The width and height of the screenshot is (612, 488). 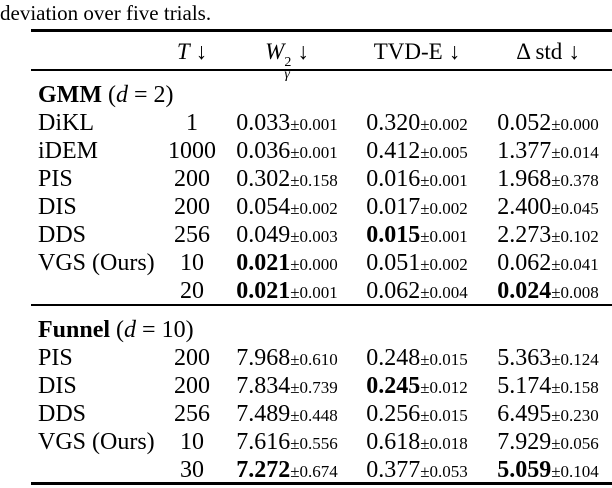 I want to click on section-title: Funnel (d = 10), so click(x=116, y=330).